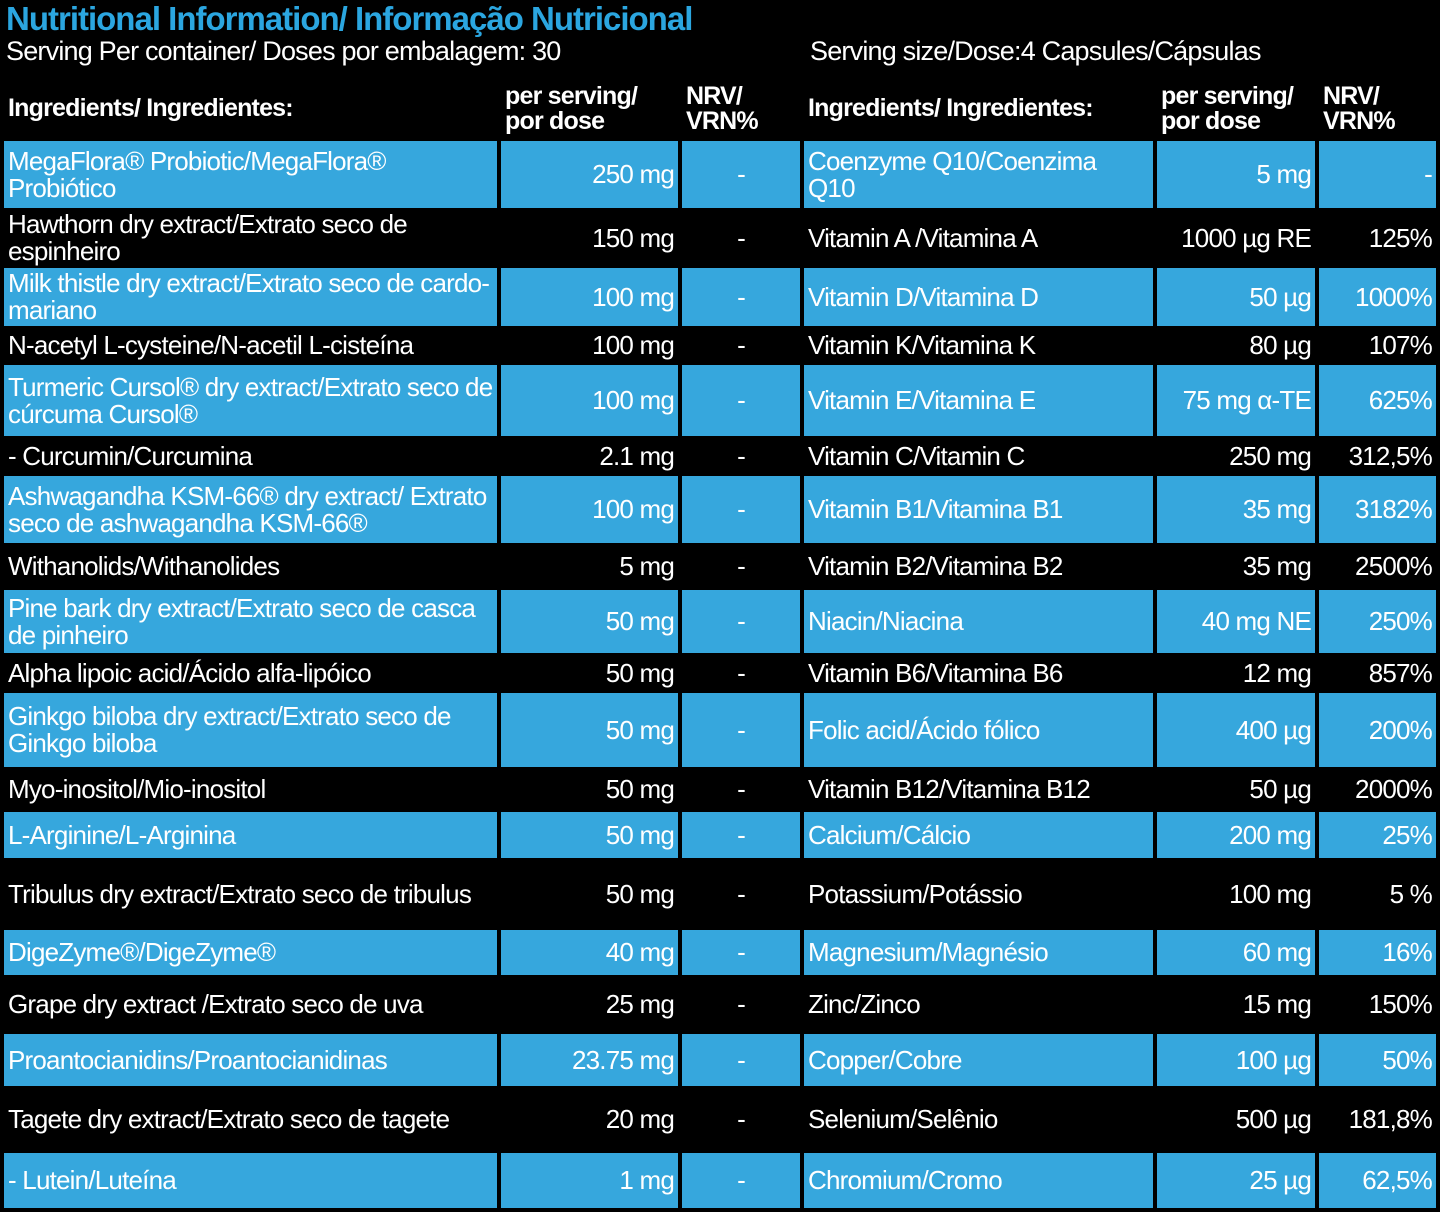 The width and height of the screenshot is (1440, 1212). Describe the element at coordinates (978, 345) in the screenshot. I see `table-cell: Vitamin K/Vitamina K` at that location.